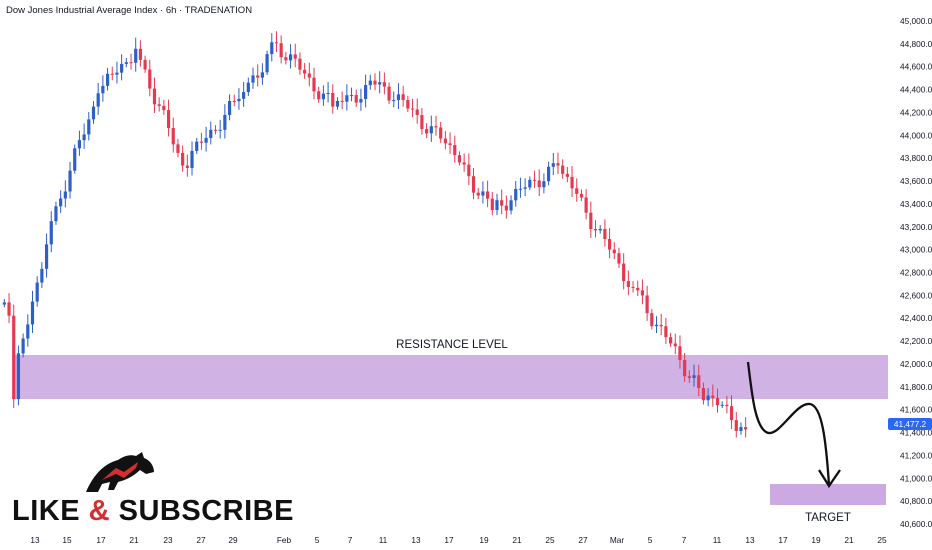 The image size is (932, 550). I want to click on time-tick: 13, so click(750, 540).